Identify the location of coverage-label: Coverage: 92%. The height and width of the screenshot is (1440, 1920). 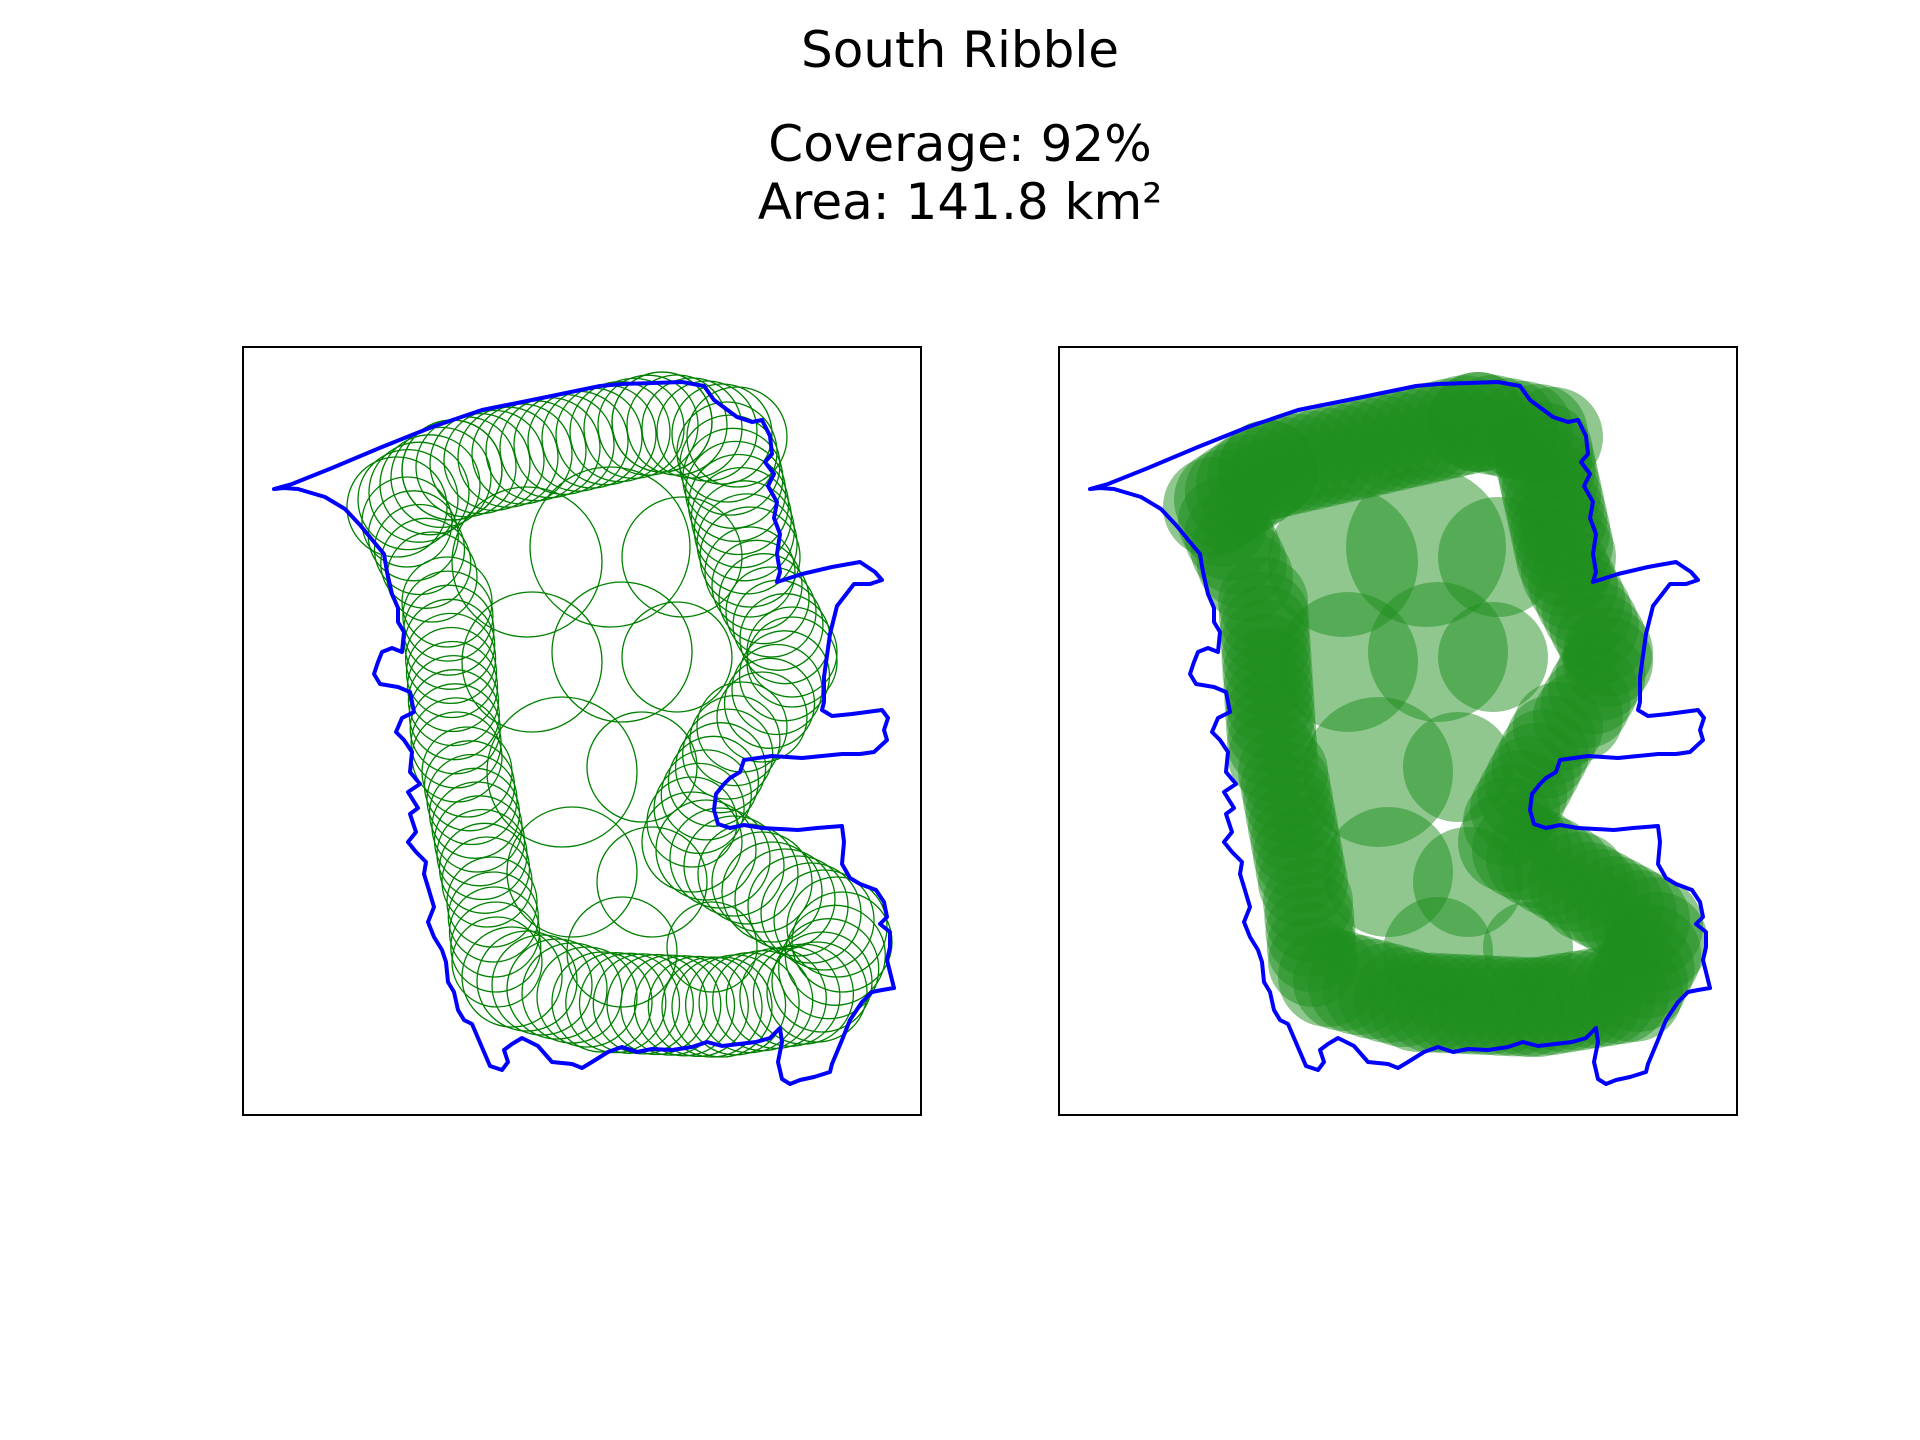
(960, 144).